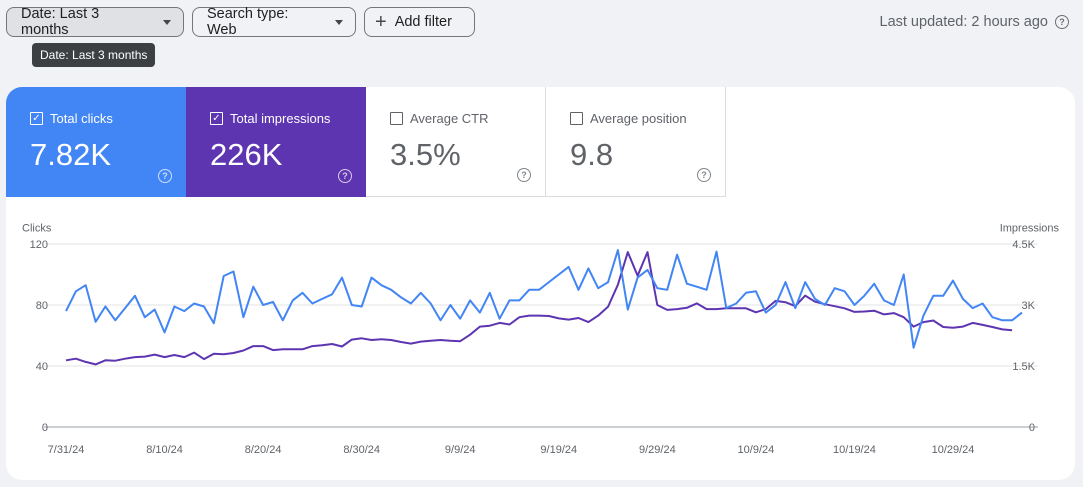 The width and height of the screenshot is (1083, 487). What do you see at coordinates (558, 450) in the screenshot?
I see `x-tick-label: 9/19/24` at bounding box center [558, 450].